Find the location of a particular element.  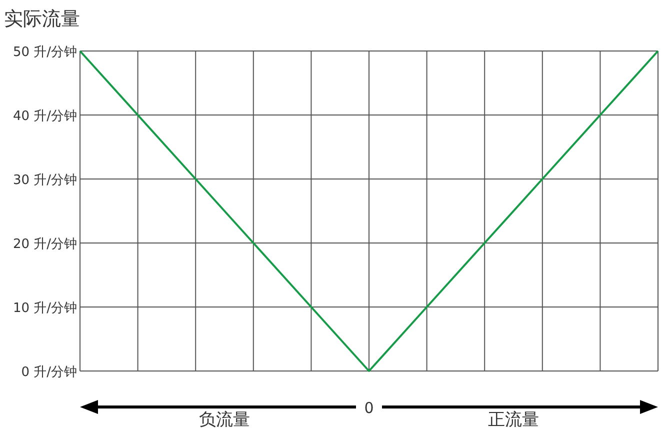

y-tick-label: 0 升/分钟 is located at coordinates (49, 372).